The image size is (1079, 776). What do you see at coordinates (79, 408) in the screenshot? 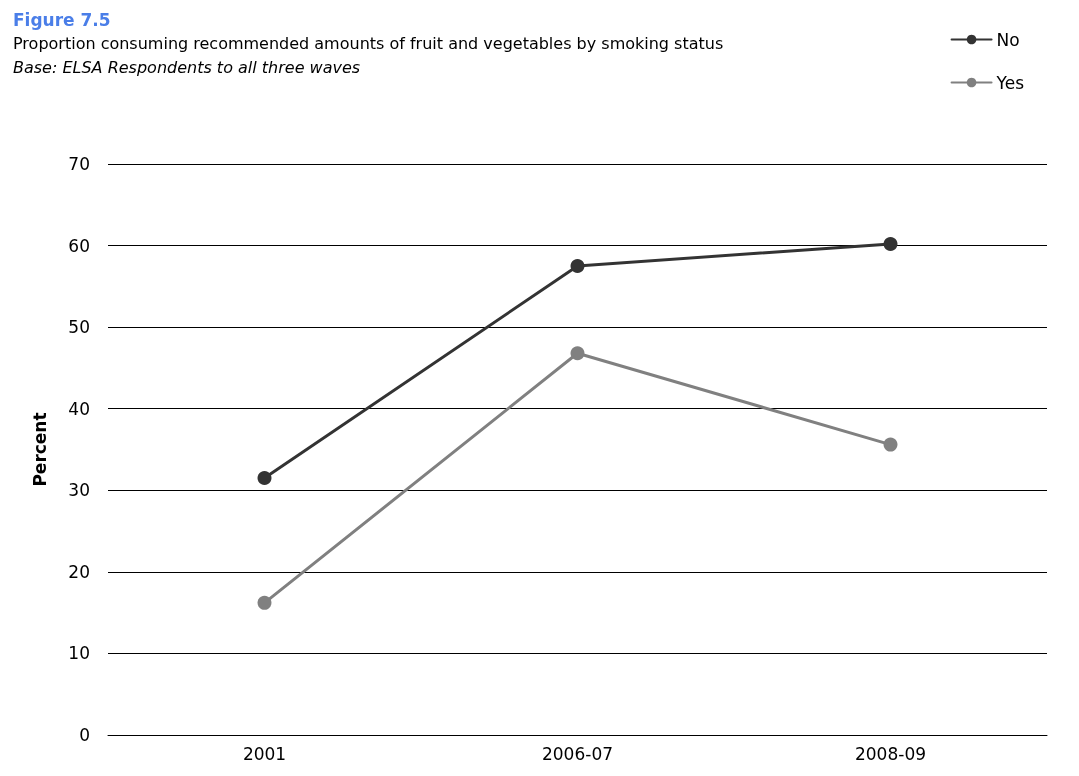
I see `y-tick-label: 40` at bounding box center [79, 408].